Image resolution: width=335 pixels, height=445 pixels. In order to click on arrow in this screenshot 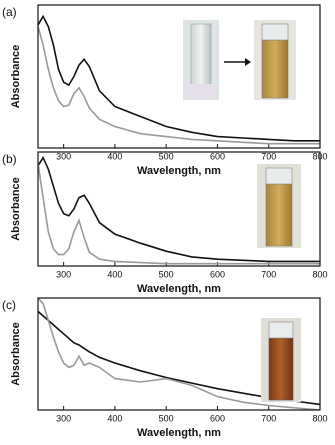, I will do `click(237, 62)`.